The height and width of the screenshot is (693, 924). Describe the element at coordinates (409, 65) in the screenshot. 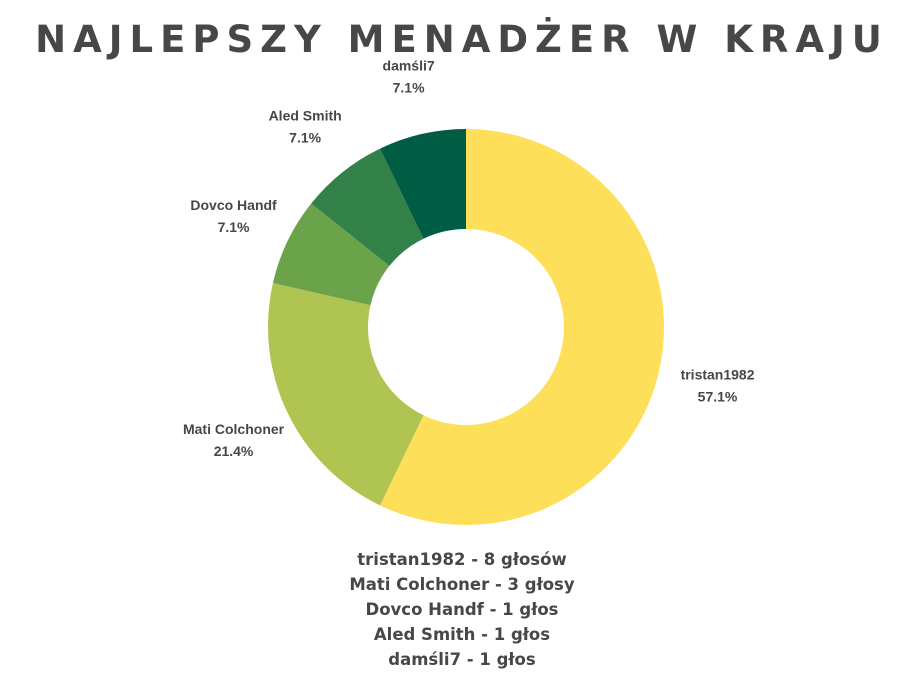

I see `slice-name-label: damśli7` at that location.